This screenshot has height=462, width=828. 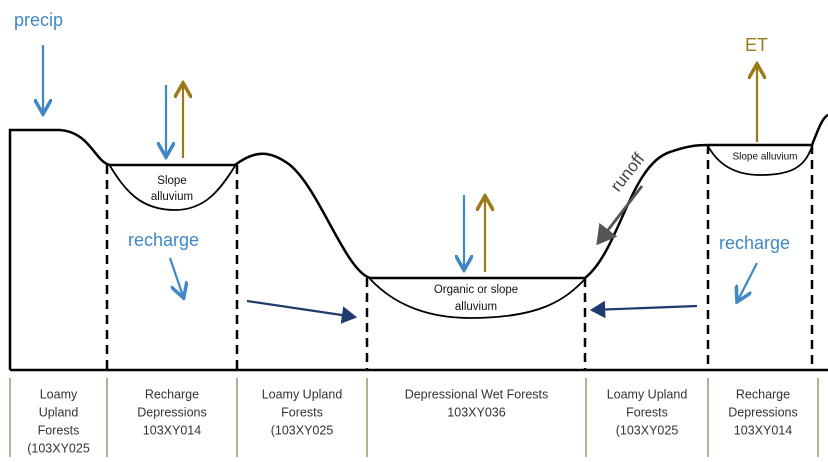 I want to click on basin-left, so click(x=172, y=188).